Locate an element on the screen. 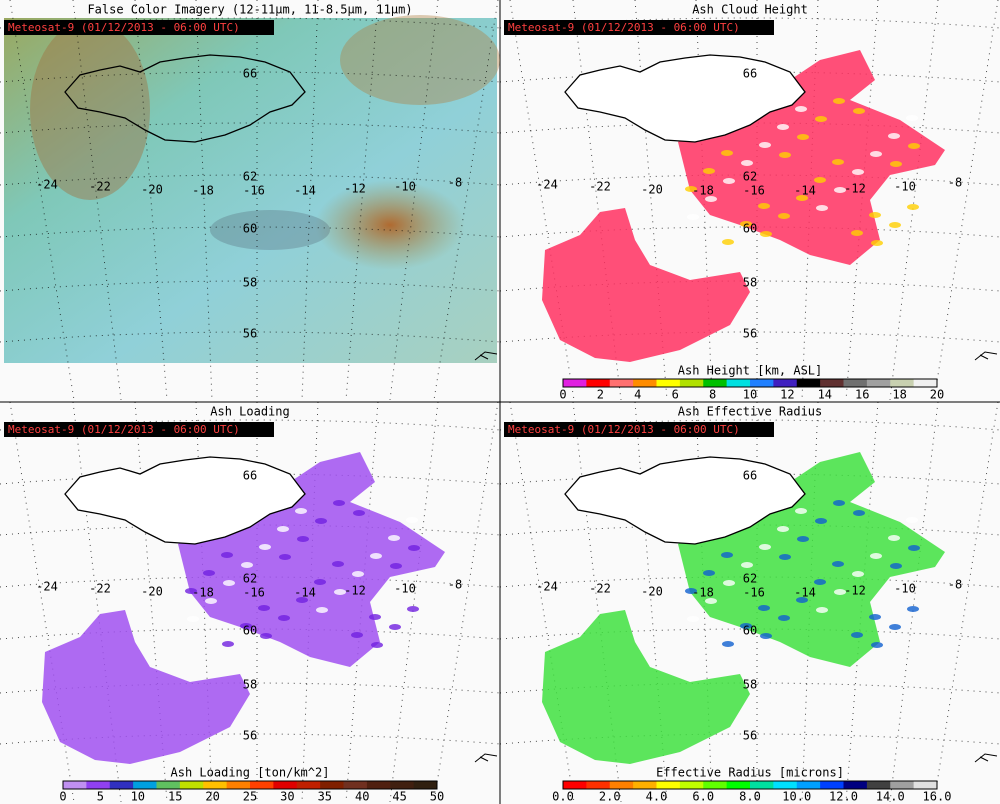 The height and width of the screenshot is (804, 1000). colorbar-tick-label: 20 is located at coordinates (937, 395).